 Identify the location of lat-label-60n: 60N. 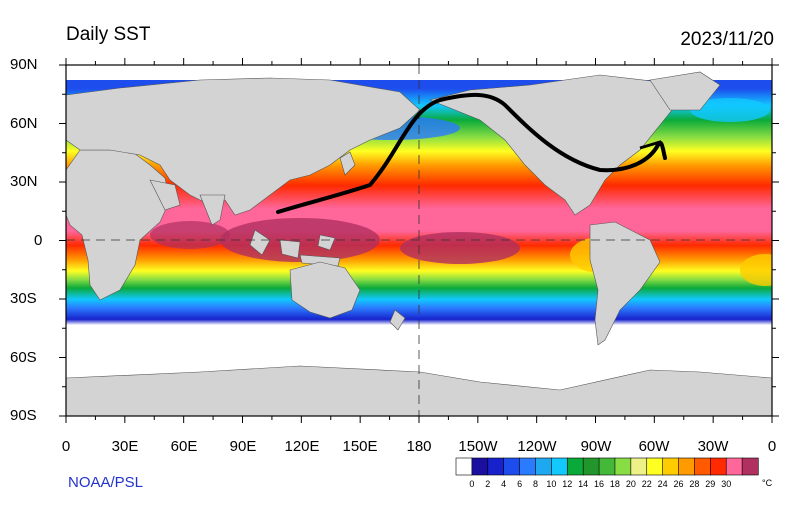
(24, 123).